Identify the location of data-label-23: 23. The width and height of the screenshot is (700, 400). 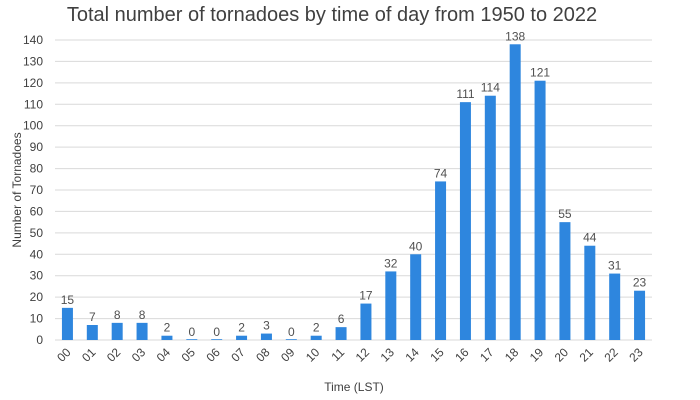
(640, 283).